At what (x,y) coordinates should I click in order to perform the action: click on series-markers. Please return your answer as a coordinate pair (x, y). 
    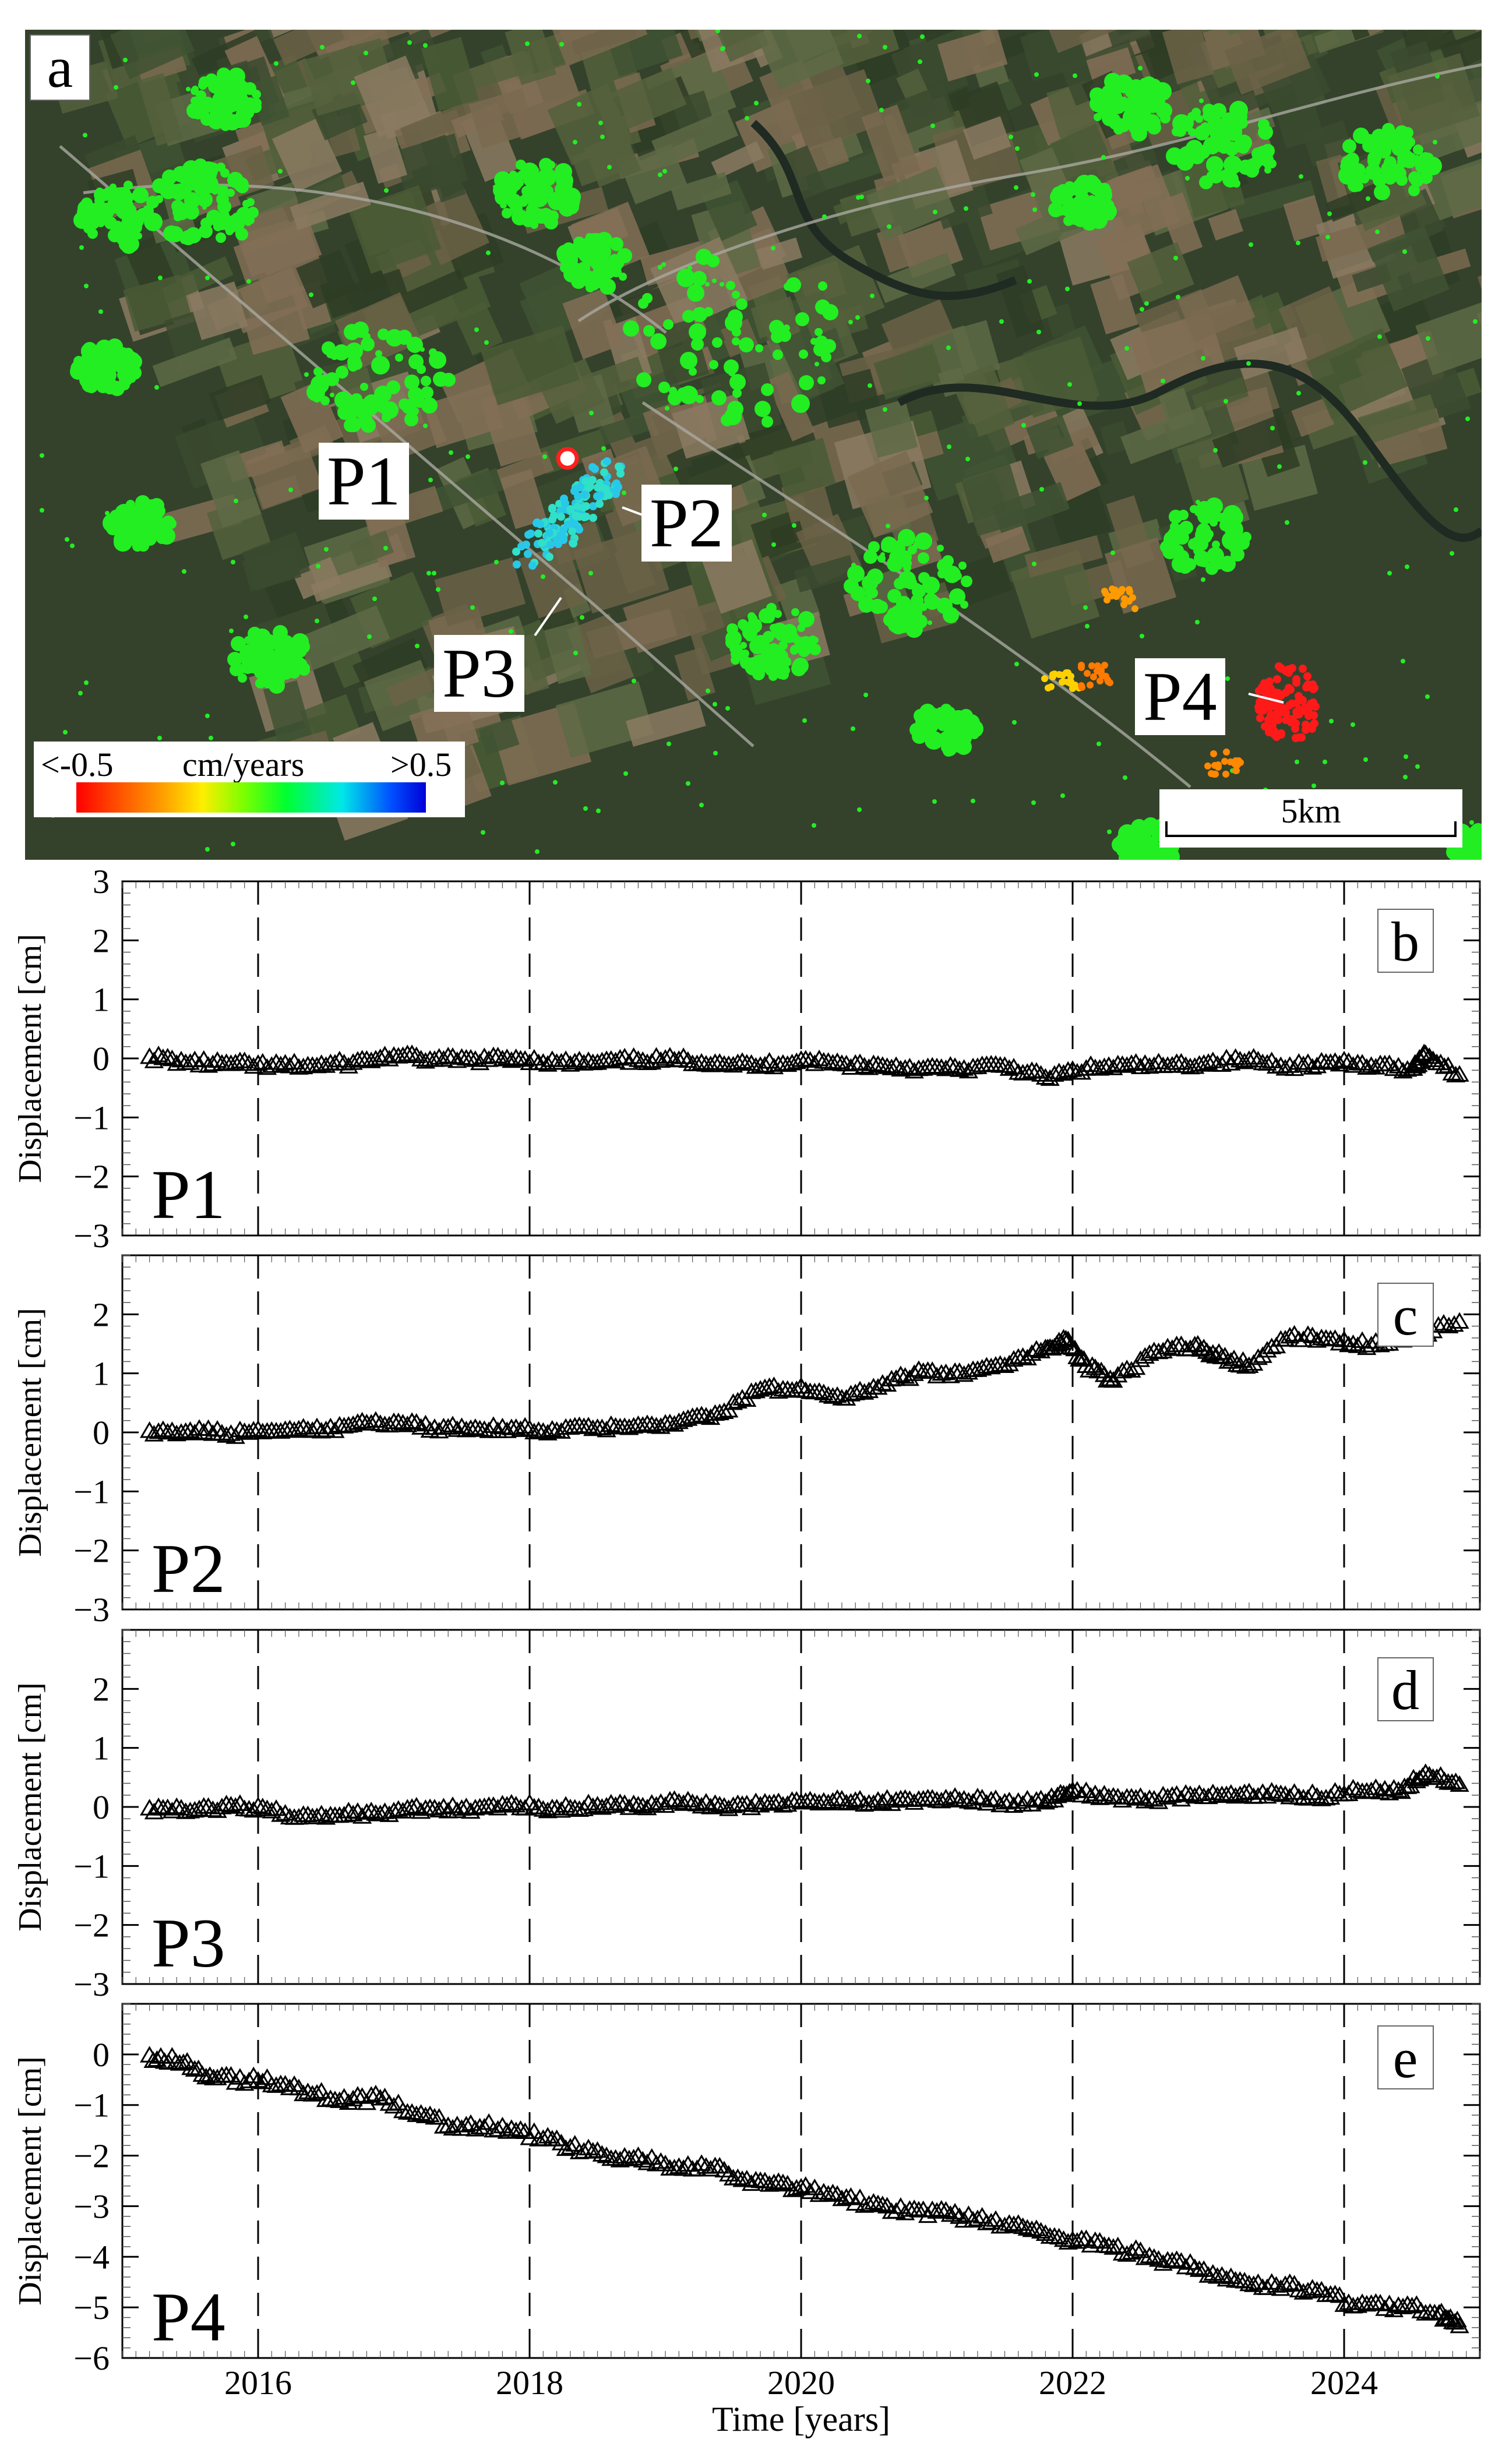
    Looking at the image, I should click on (804, 2190).